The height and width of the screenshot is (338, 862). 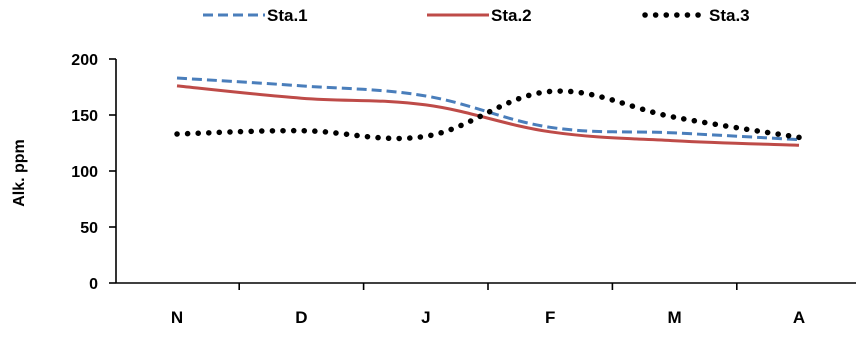 I want to click on legend-label-sta-2: Sta.2, so click(x=511, y=15).